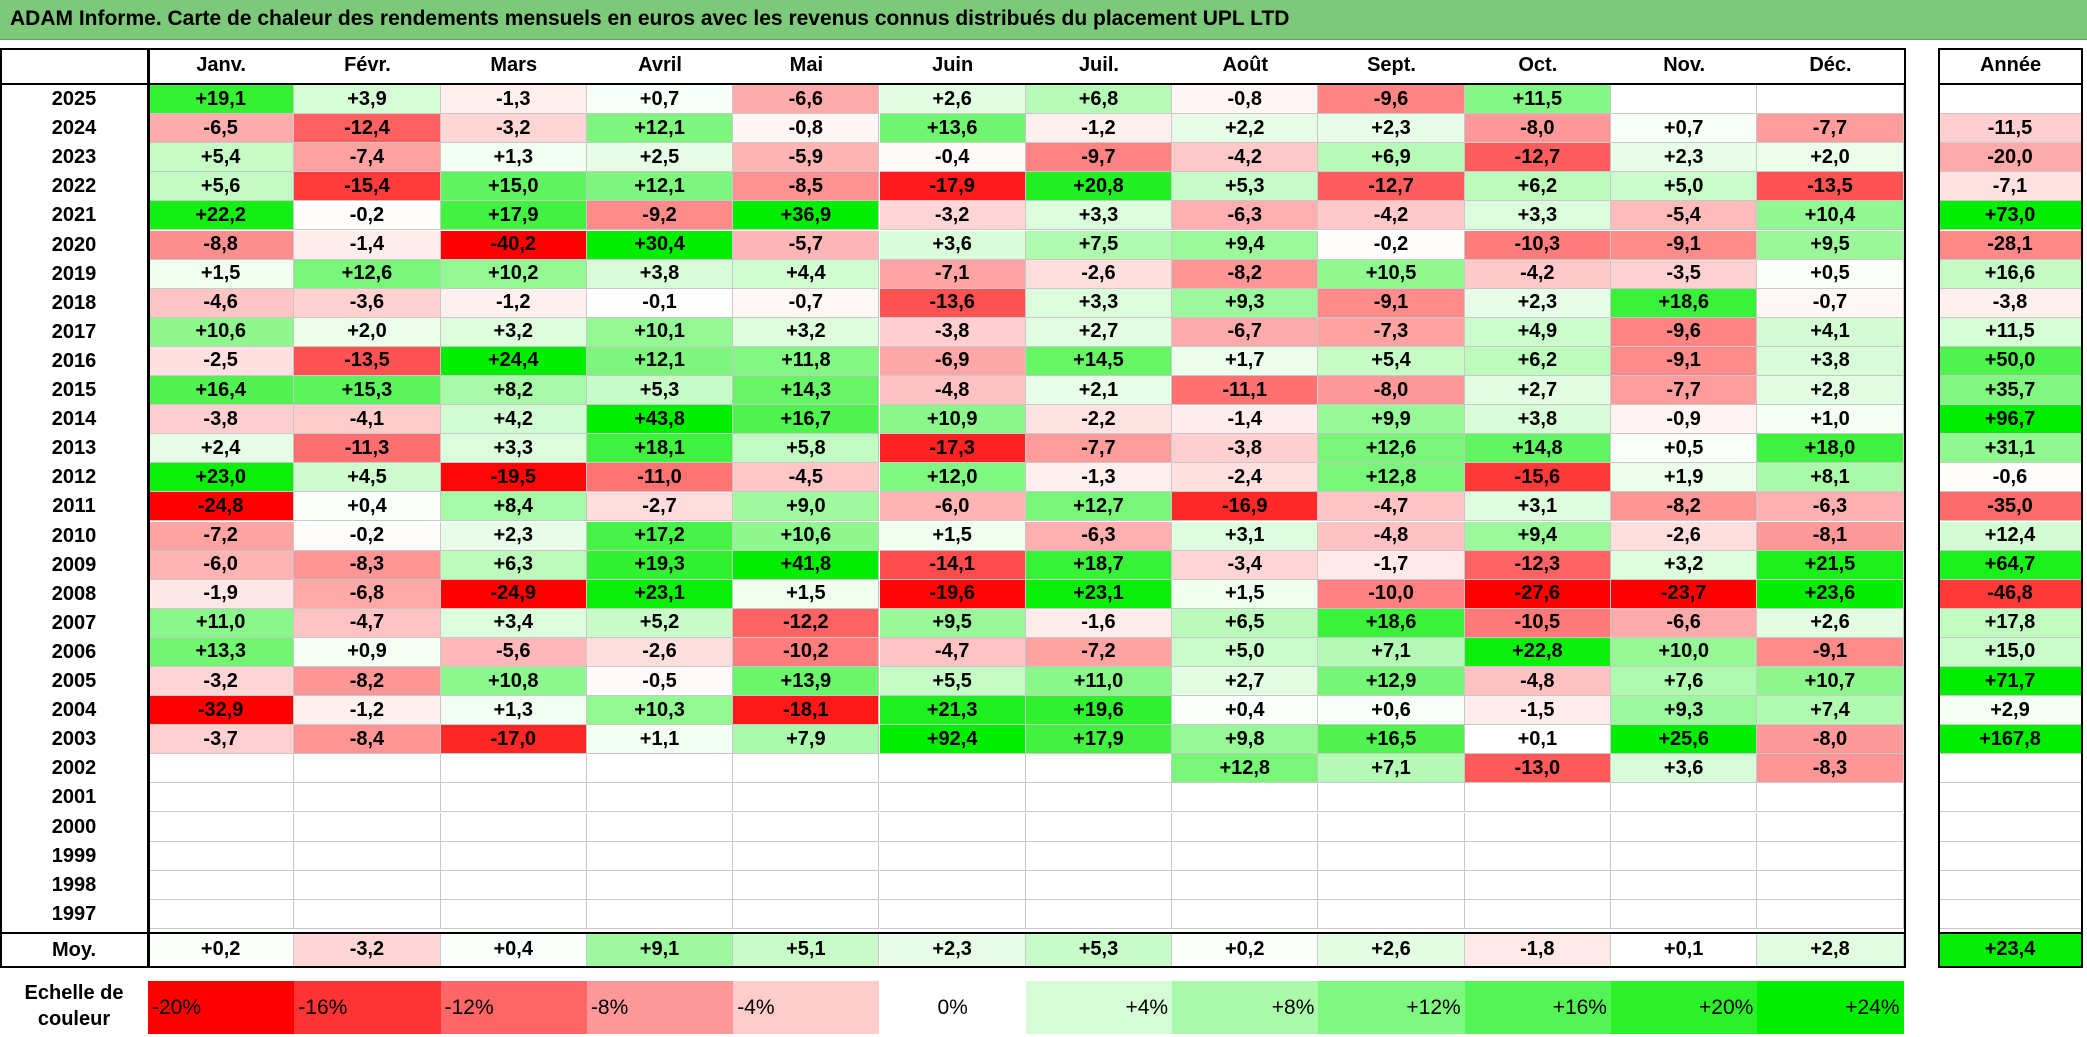 Image resolution: width=2087 pixels, height=1037 pixels. I want to click on heatmap-cell: +2,4, so click(221, 449).